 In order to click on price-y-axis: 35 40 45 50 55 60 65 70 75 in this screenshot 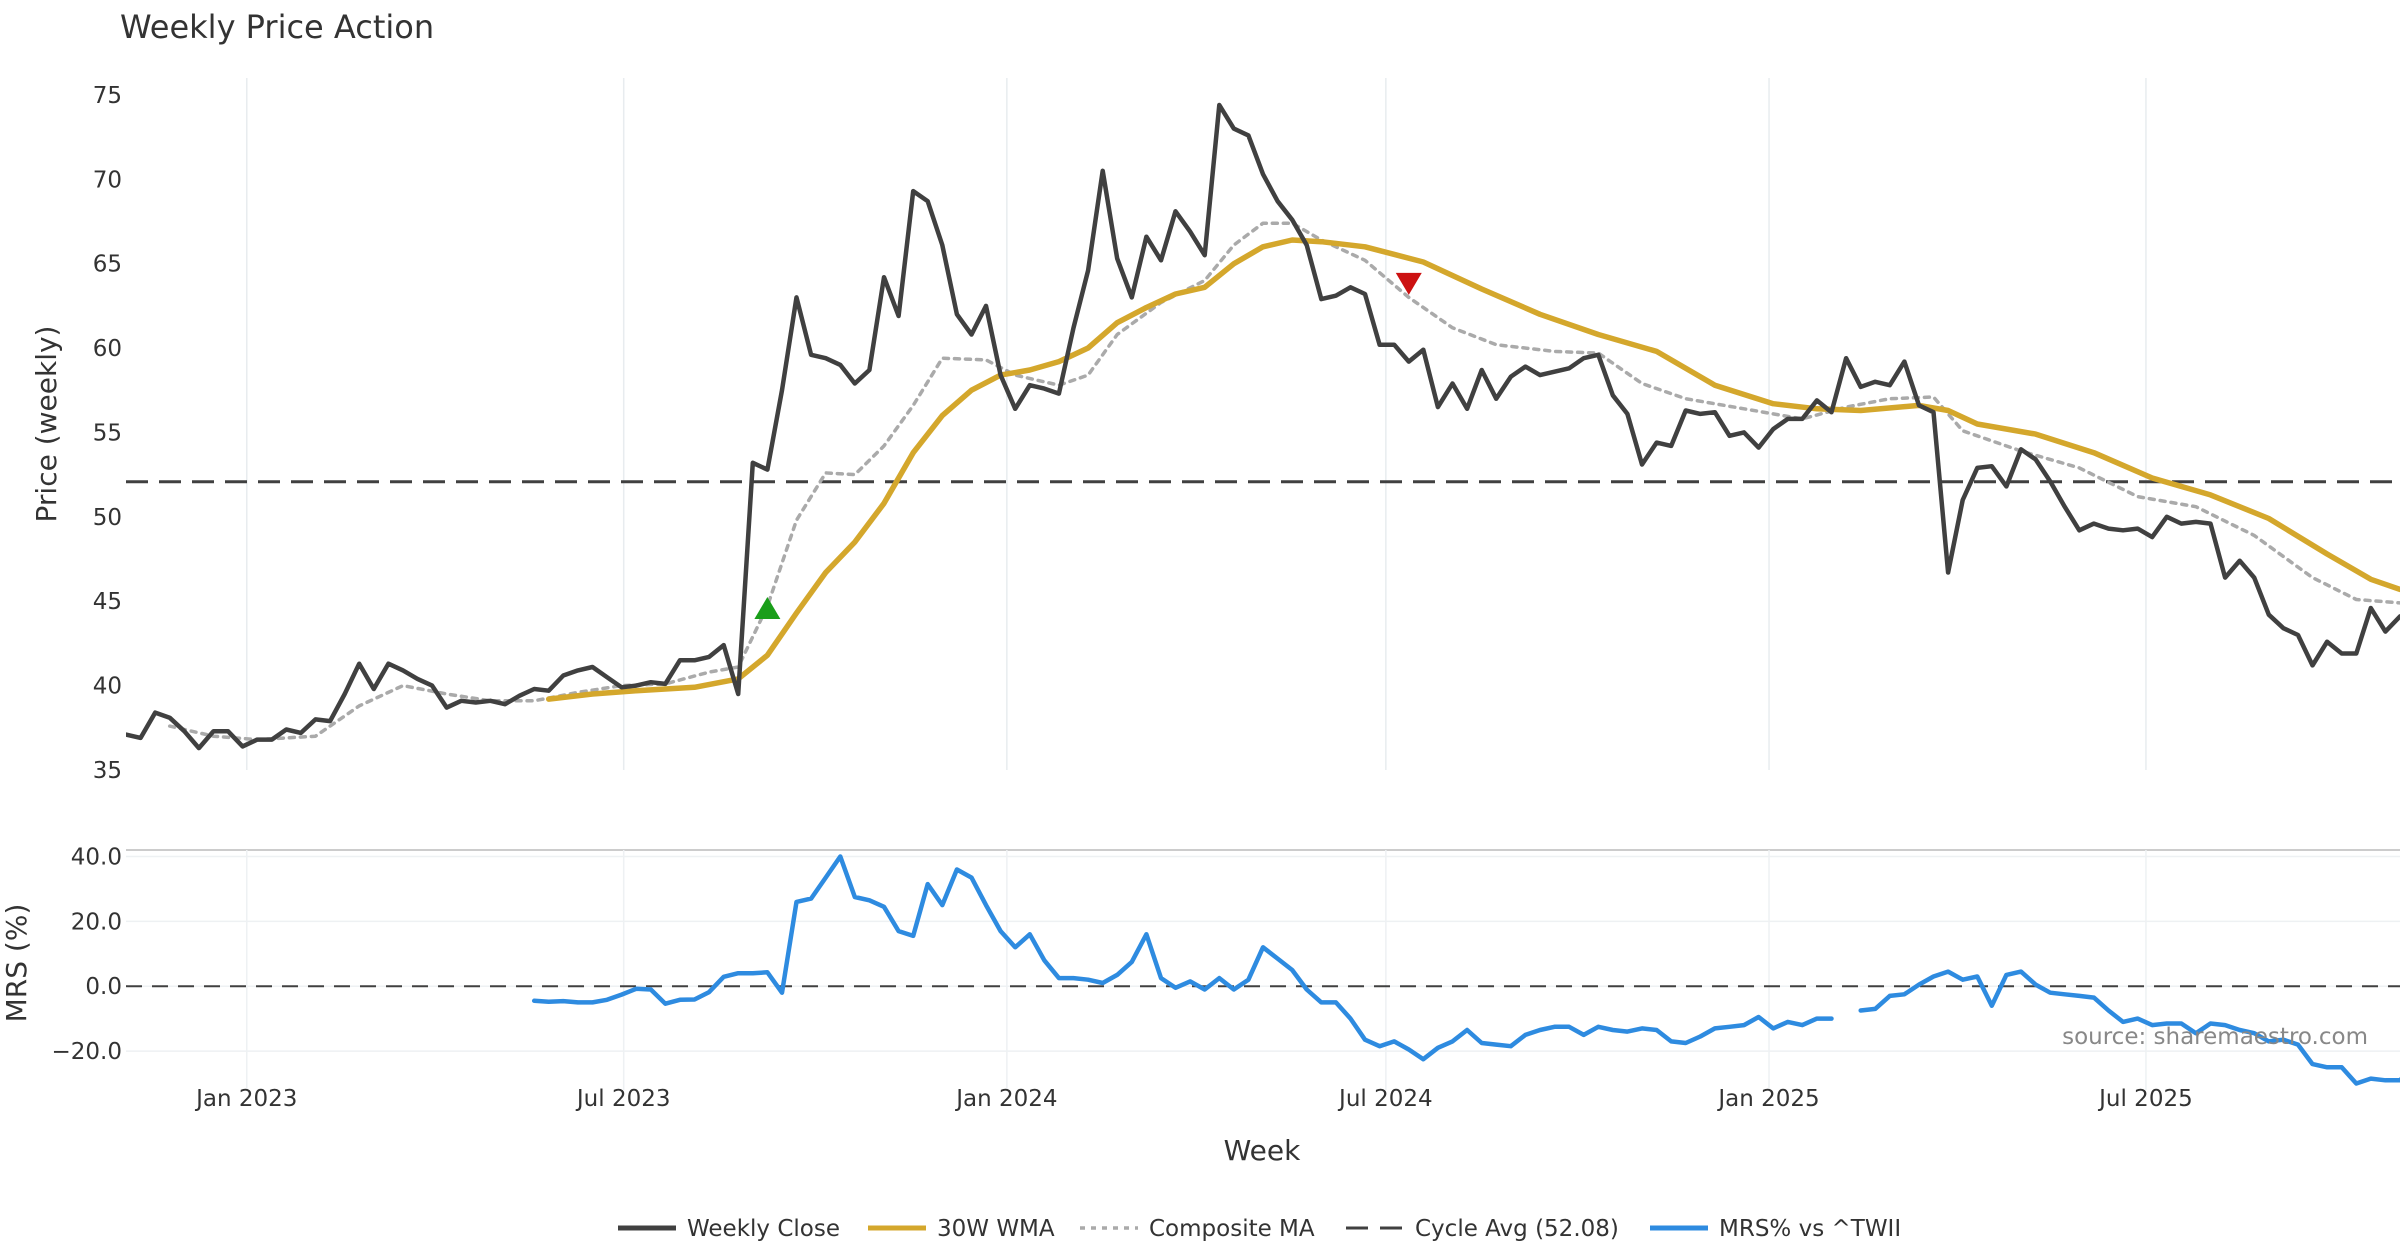, I will do `click(107, 433)`.